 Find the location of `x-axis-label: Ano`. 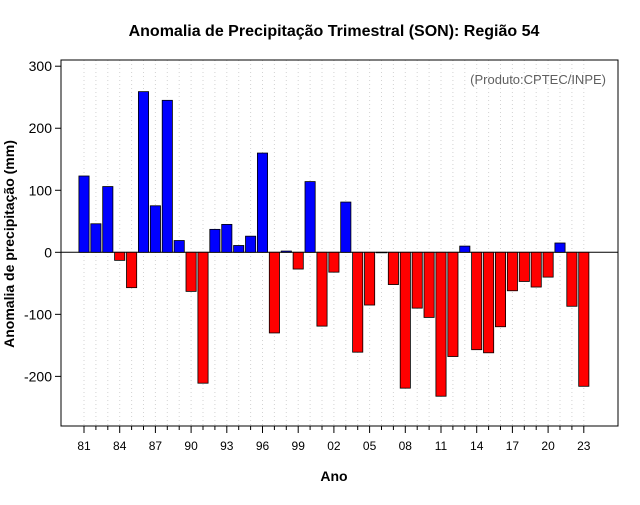

x-axis-label: Ano is located at coordinates (333, 476).